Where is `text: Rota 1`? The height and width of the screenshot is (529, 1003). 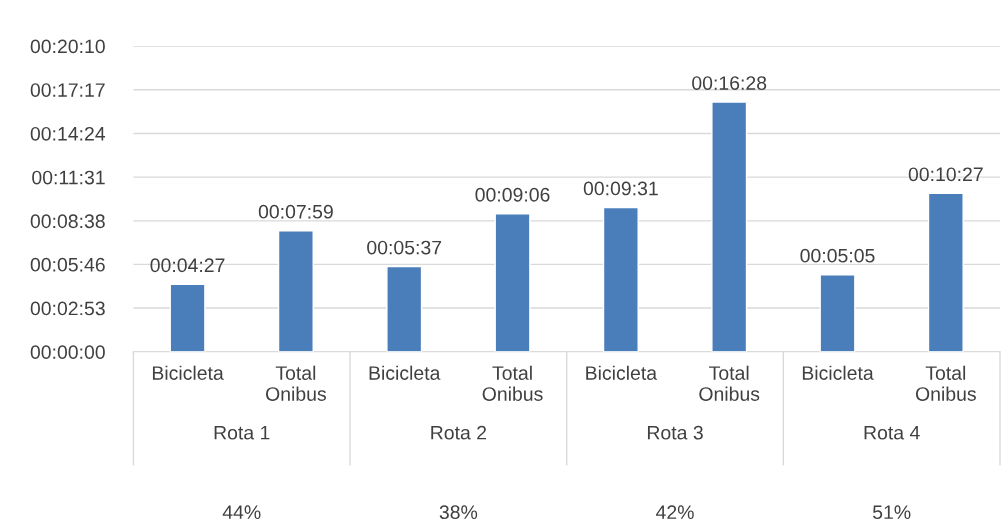
text: Rota 1 is located at coordinates (242, 432).